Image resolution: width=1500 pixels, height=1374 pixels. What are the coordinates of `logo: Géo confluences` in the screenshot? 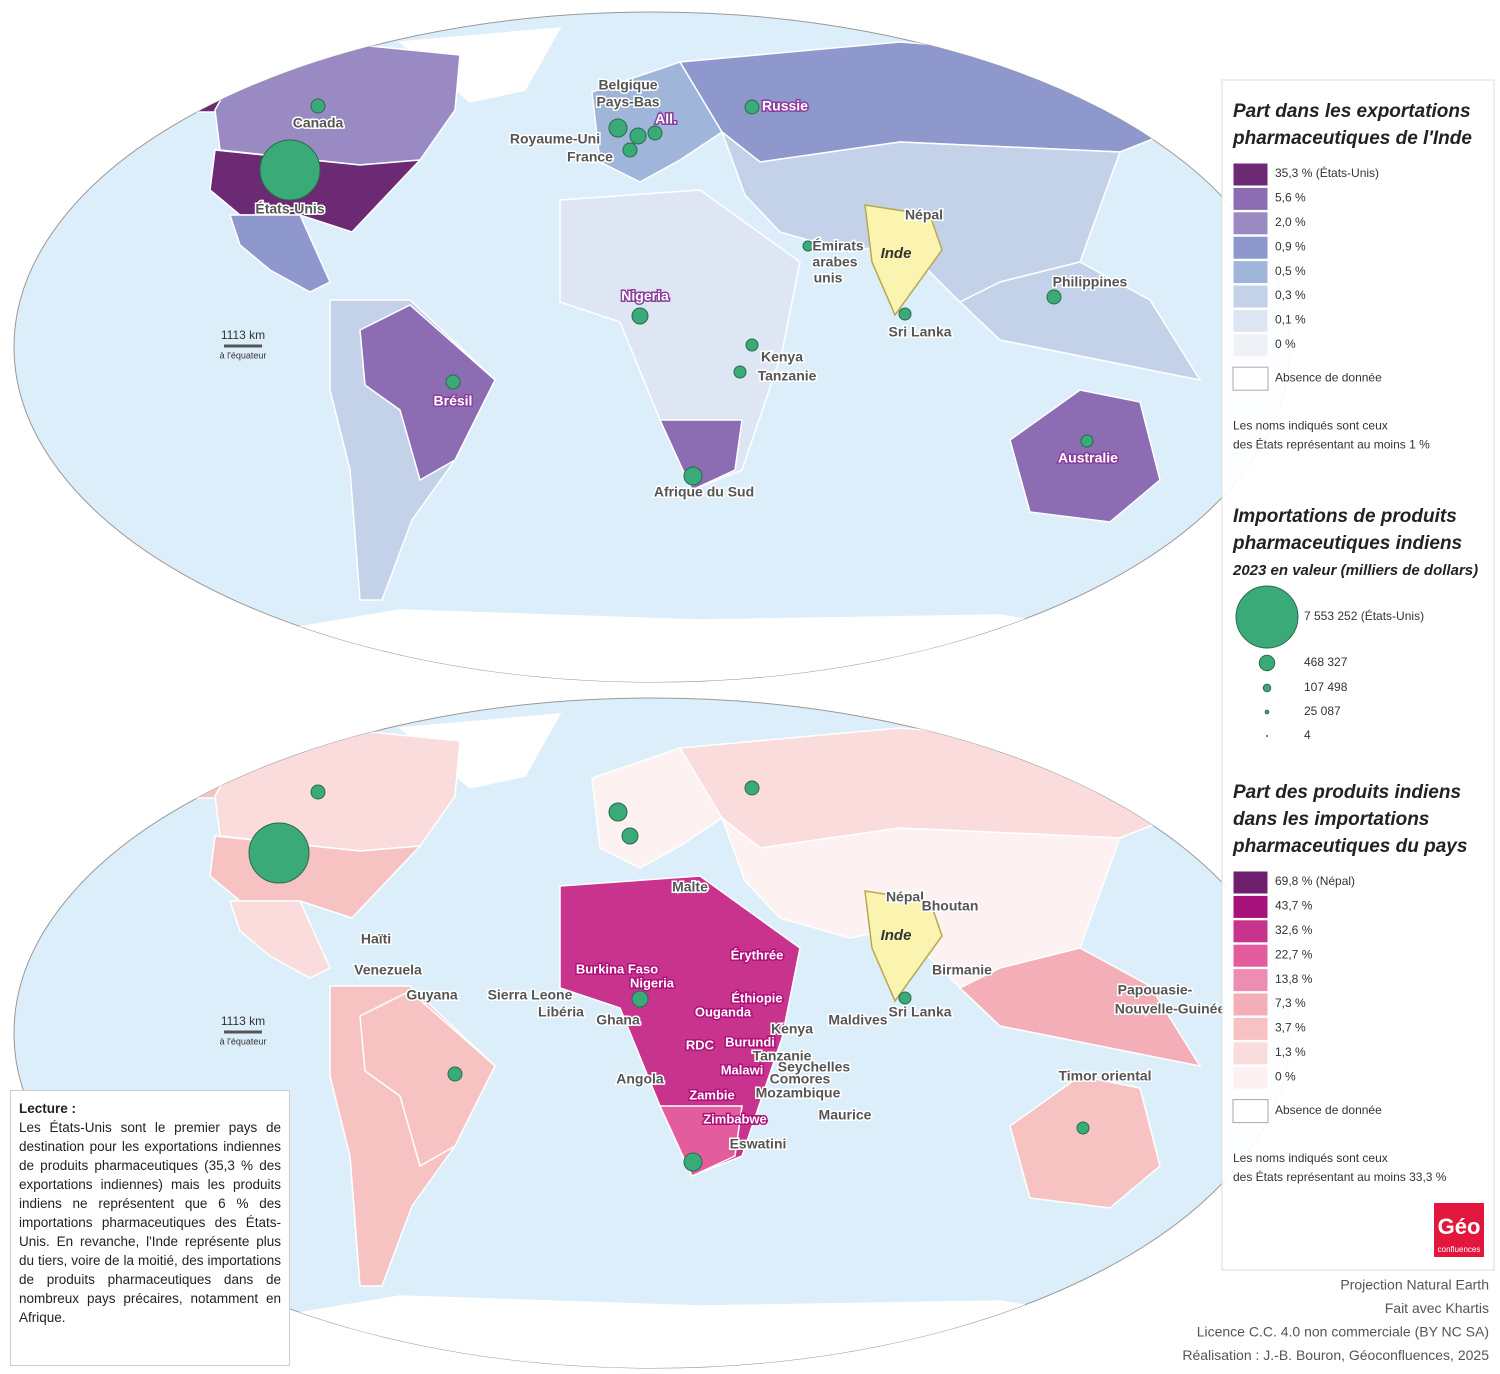 It's located at (1459, 1230).